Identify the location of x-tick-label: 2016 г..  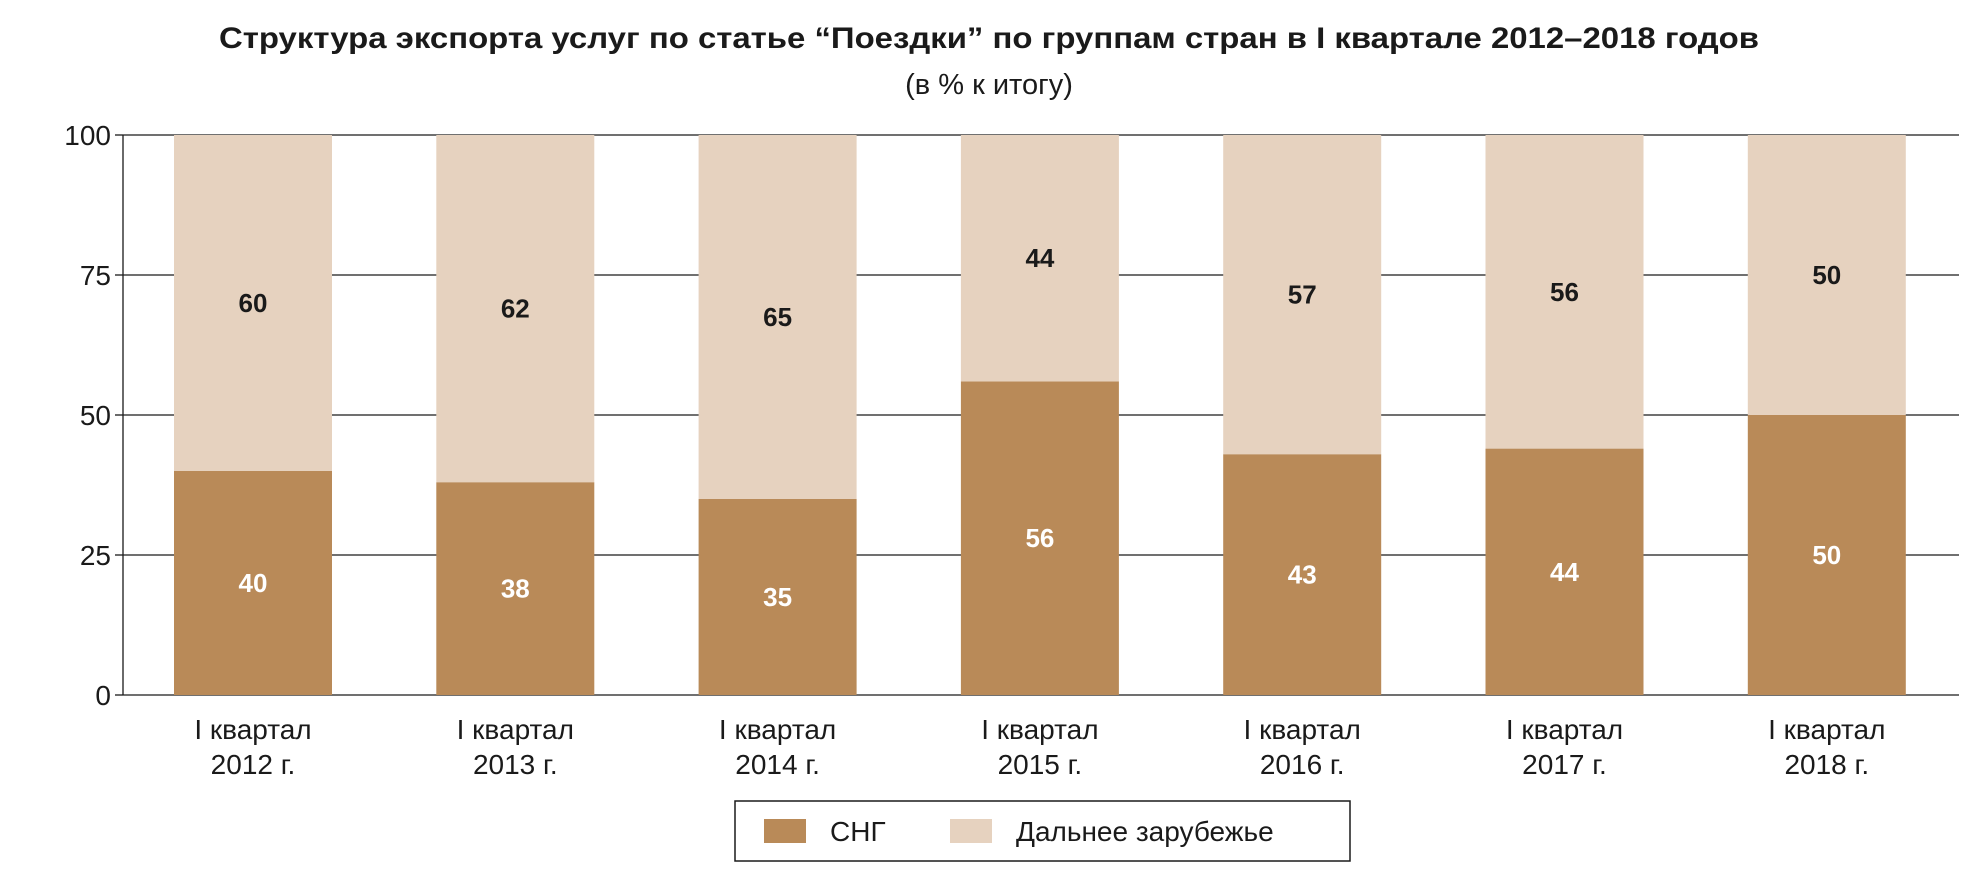
(1302, 764).